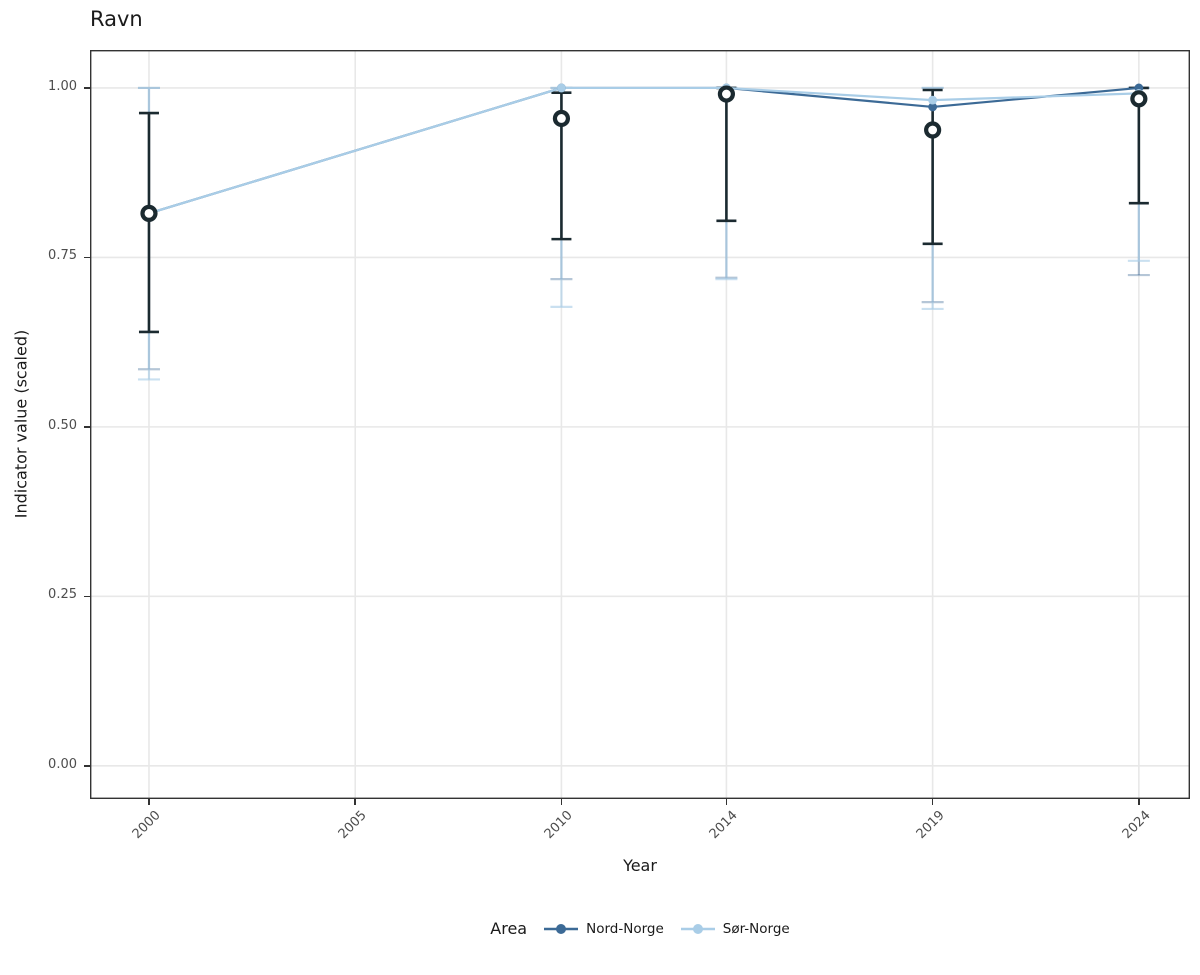 This screenshot has width=1200, height=975. I want to click on x-axis-title: Year, so click(640, 865).